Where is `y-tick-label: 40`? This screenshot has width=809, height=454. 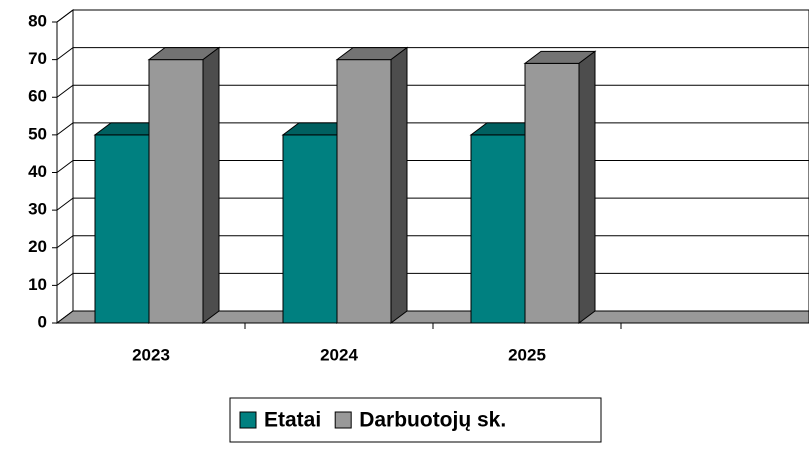 y-tick-label: 40 is located at coordinates (37, 171).